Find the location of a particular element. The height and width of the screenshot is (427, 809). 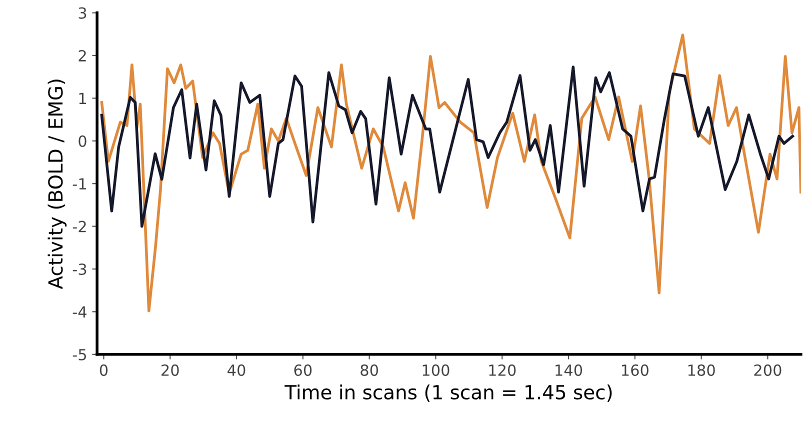

x-tick-label: 20 is located at coordinates (170, 370).